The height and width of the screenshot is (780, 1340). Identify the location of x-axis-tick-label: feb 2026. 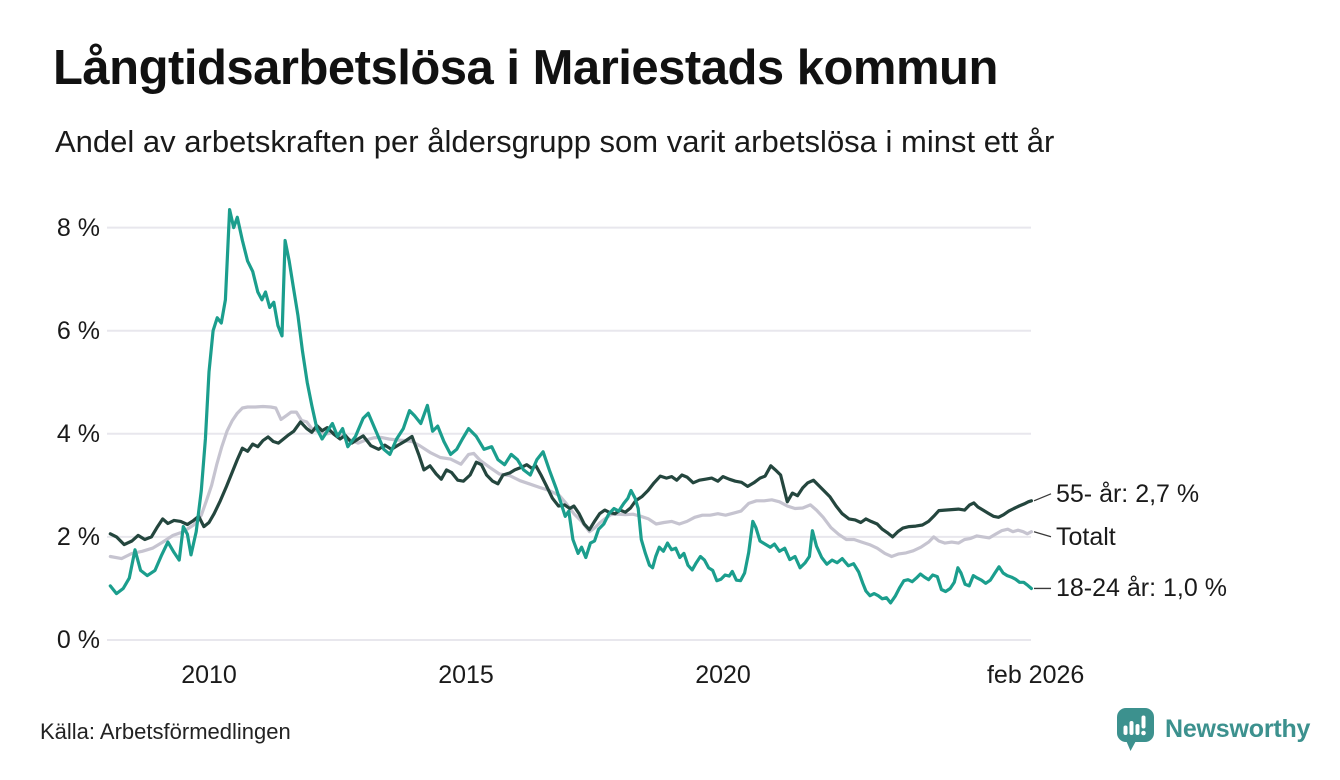
(1035, 675).